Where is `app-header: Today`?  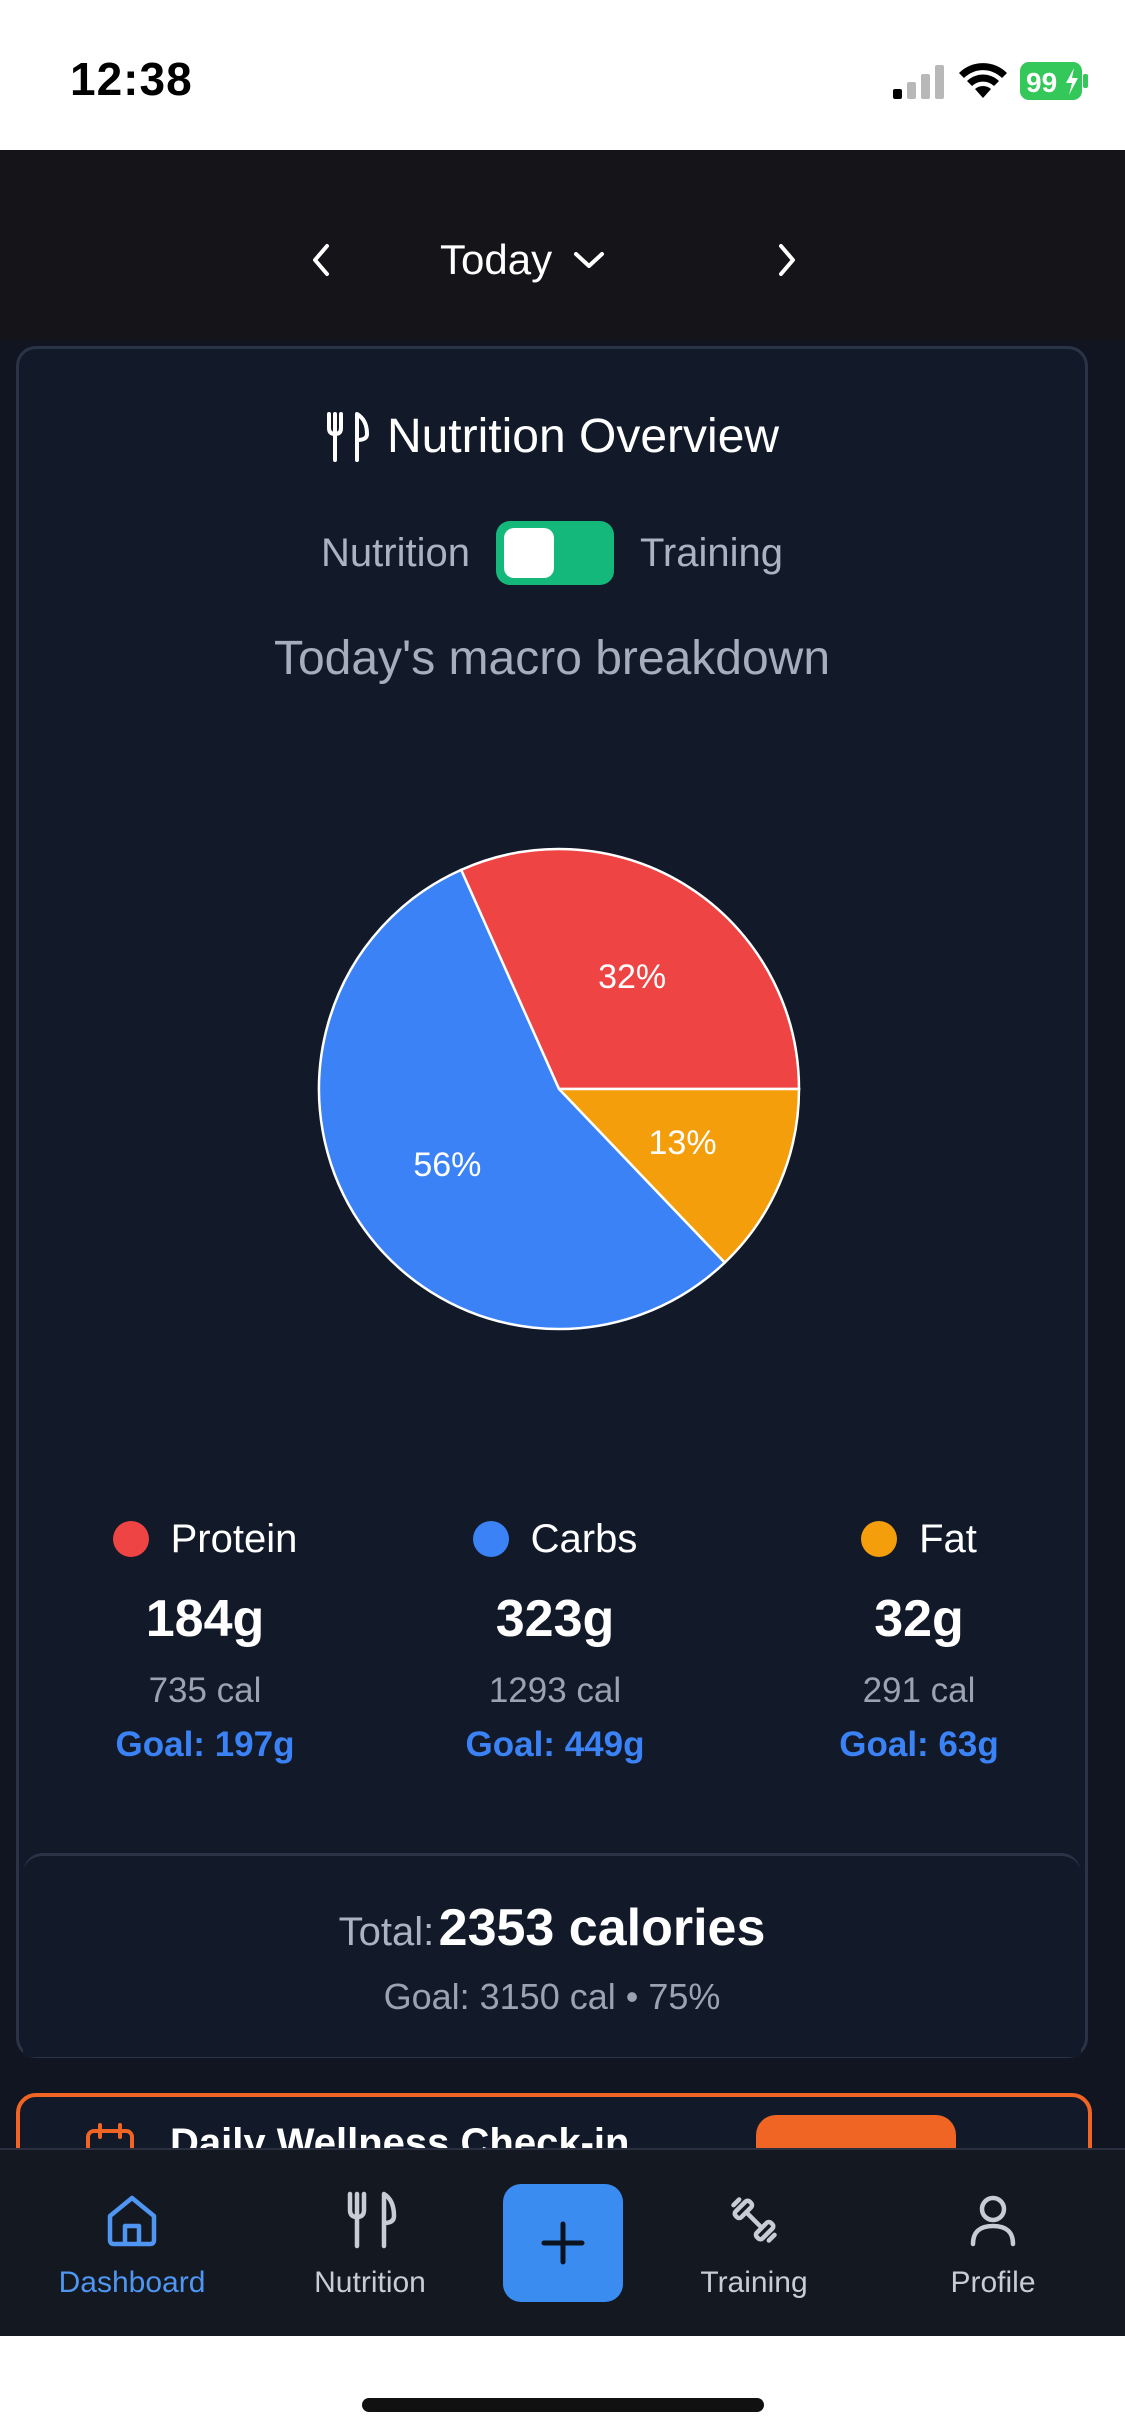 app-header: Today is located at coordinates (562, 245).